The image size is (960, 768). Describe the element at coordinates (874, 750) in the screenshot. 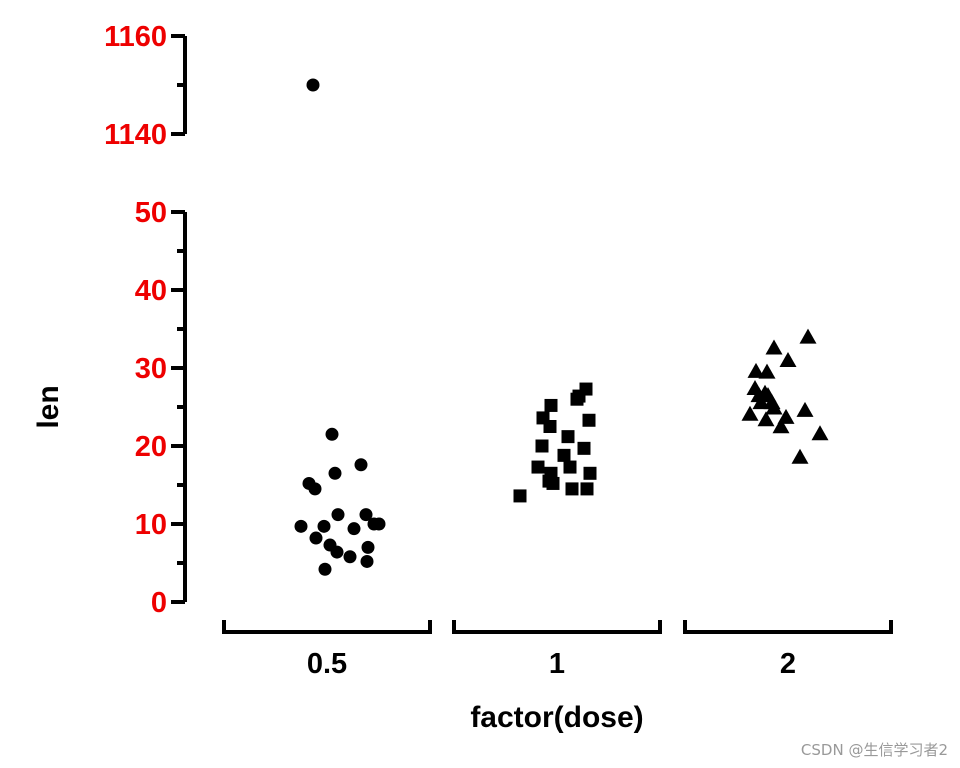

I see `watermark: CSDN @生信学习者2` at that location.